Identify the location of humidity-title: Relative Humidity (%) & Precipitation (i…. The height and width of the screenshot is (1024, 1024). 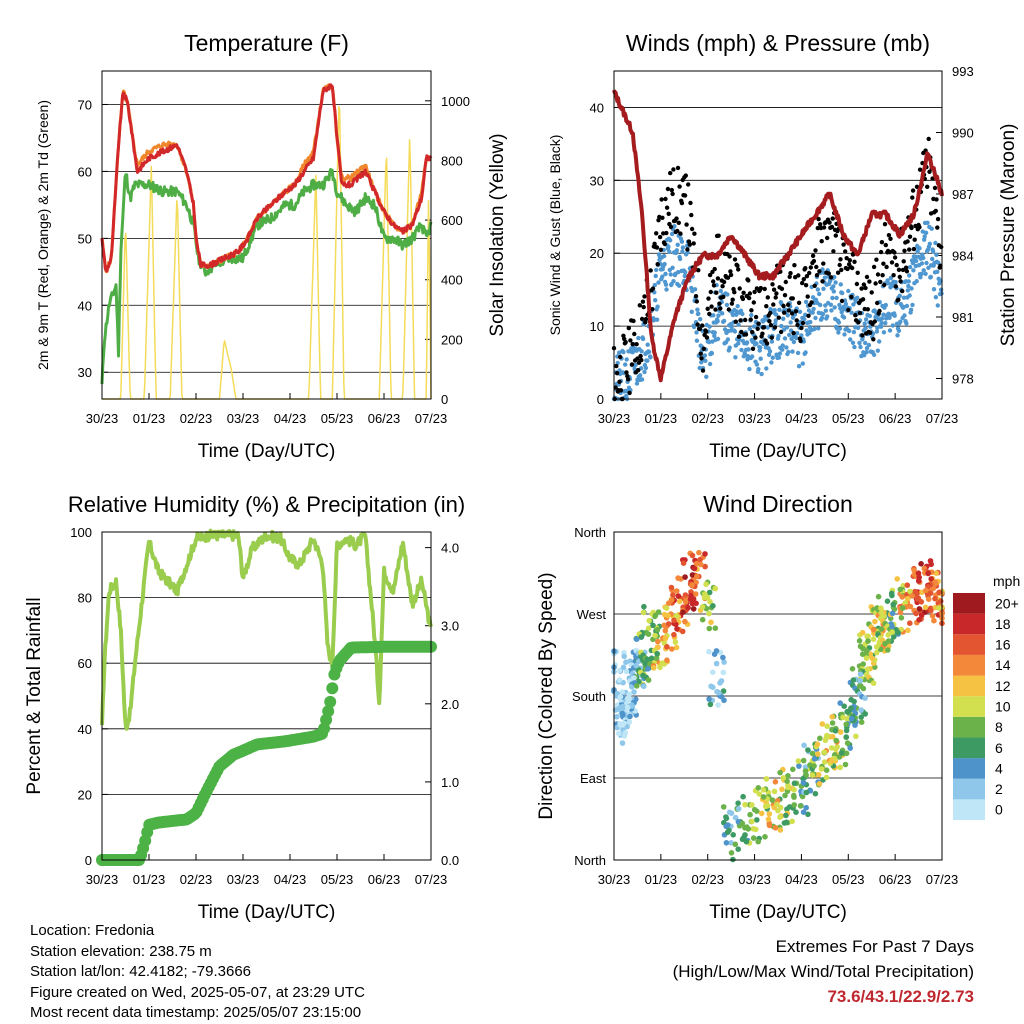
(266, 504).